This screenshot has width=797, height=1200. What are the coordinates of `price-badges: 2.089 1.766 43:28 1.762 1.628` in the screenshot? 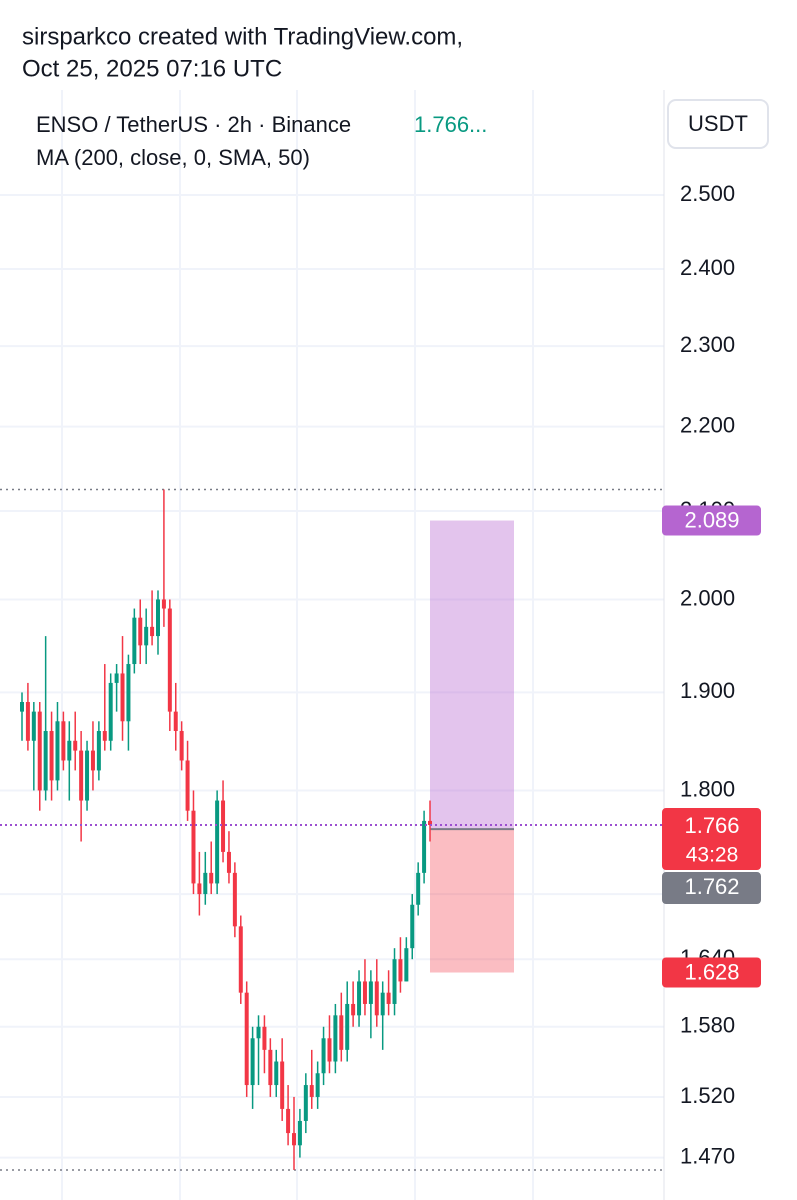 It's located at (711, 746).